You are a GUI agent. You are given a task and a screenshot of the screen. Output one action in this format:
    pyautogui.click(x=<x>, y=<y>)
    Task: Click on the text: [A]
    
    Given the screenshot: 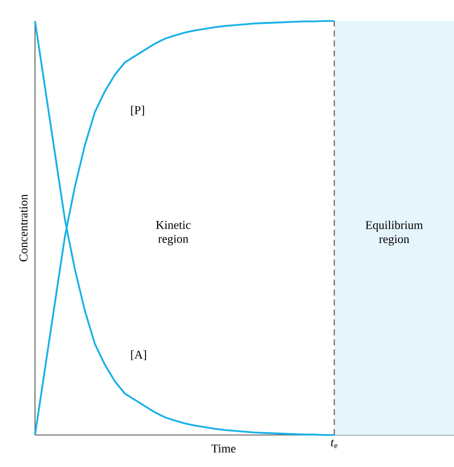 What is the action you would take?
    pyautogui.click(x=138, y=355)
    